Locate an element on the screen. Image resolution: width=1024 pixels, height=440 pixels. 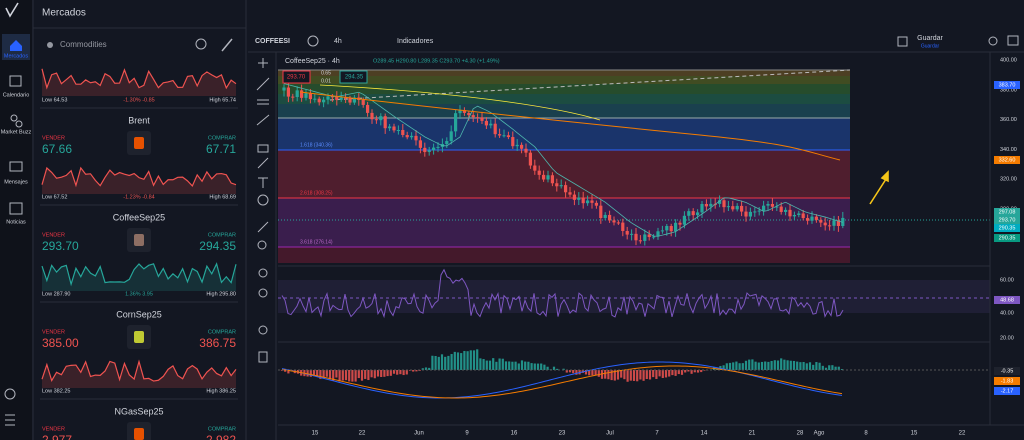
icon-calendar is located at coordinates (15, 81).